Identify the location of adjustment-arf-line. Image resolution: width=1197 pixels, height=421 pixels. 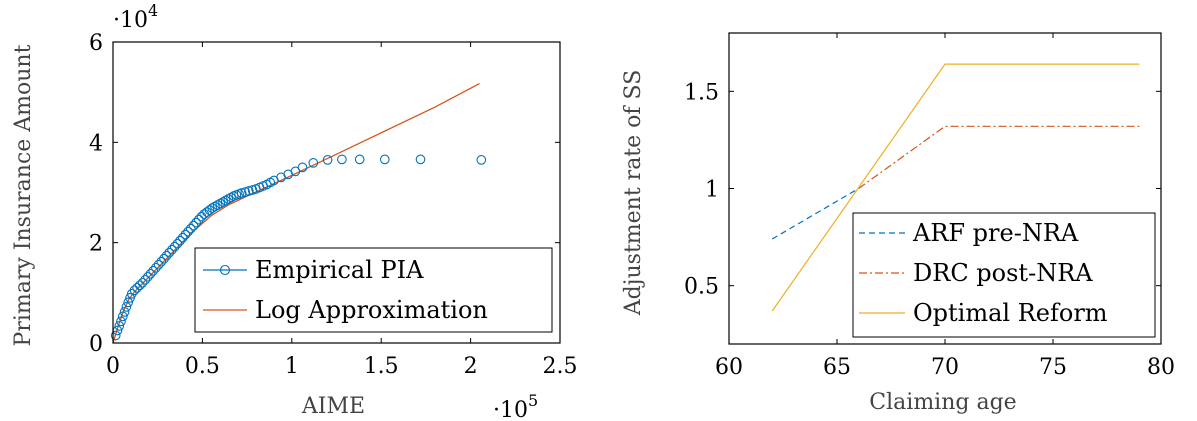
(815, 213).